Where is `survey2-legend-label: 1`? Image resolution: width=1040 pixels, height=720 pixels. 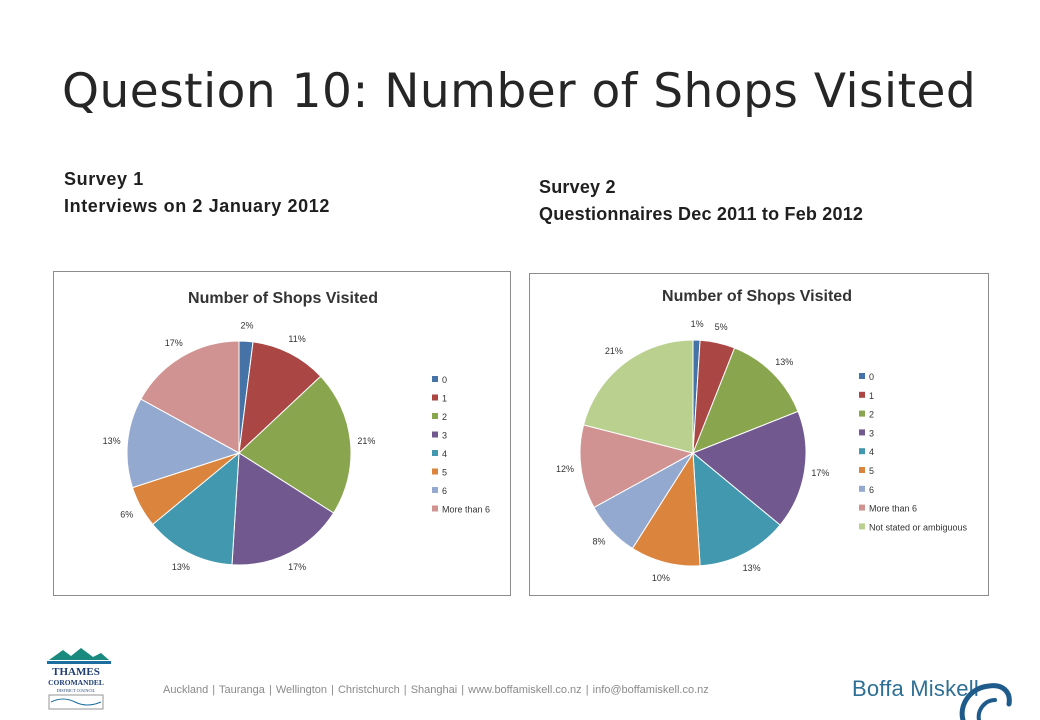
survey2-legend-label: 1 is located at coordinates (871, 396).